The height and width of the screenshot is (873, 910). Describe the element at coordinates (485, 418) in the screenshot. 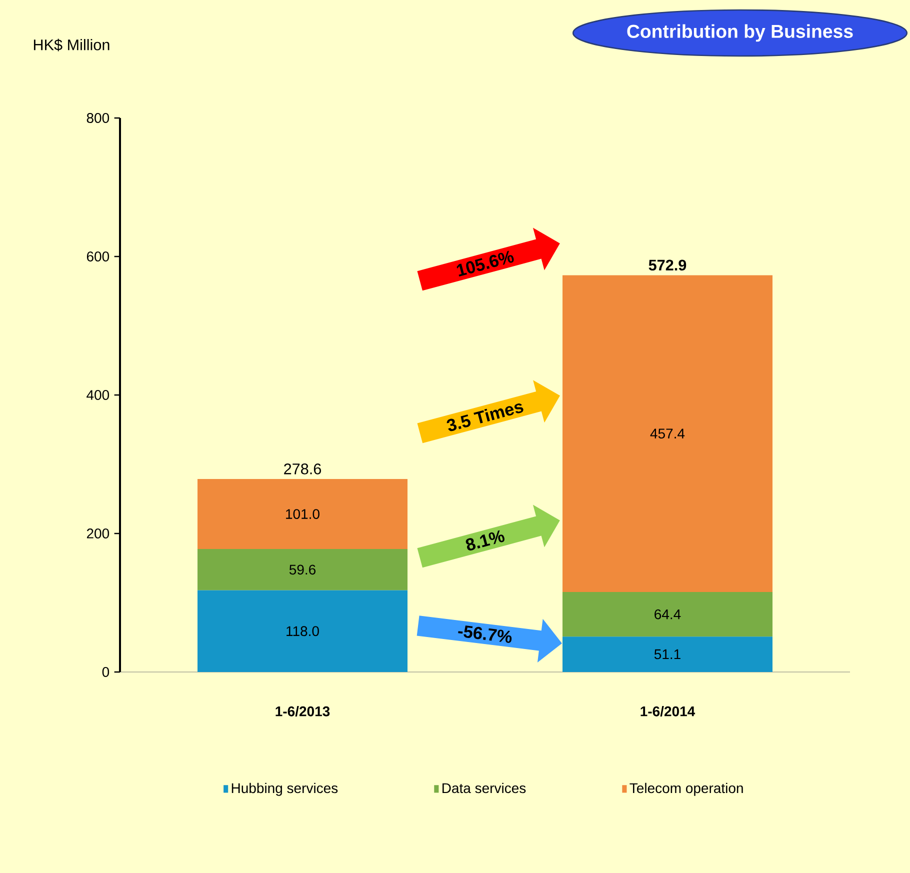

I see `annotation: 3.5 Times` at that location.